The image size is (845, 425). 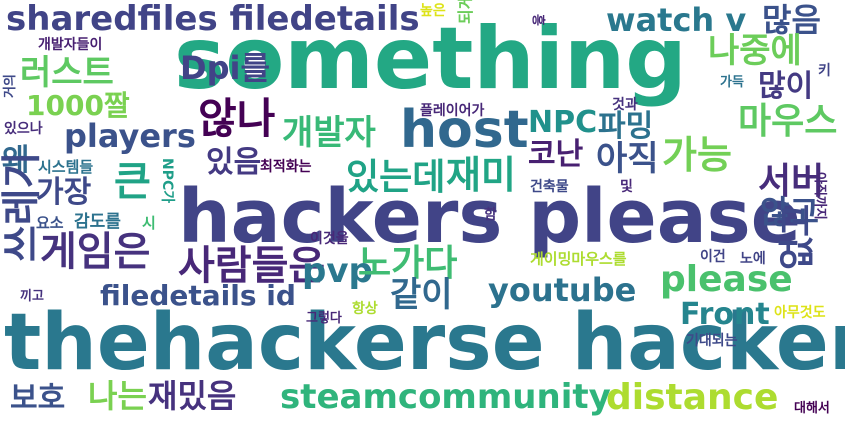 What do you see at coordinates (32, 296) in the screenshot?
I see `word-wearing: 끼고` at bounding box center [32, 296].